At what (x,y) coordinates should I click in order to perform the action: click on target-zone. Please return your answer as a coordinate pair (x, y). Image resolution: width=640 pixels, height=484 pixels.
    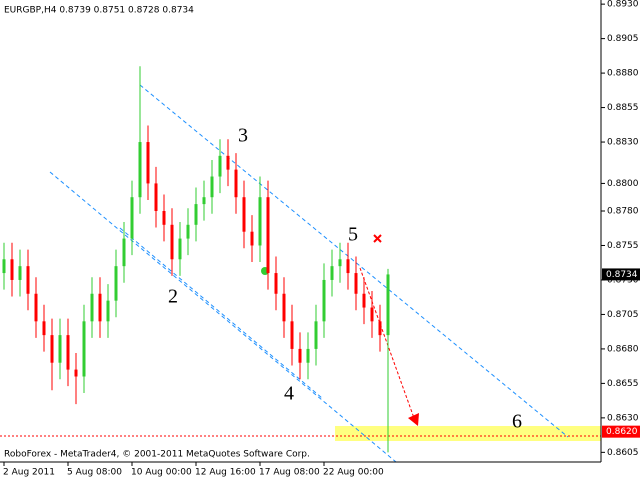
    Looking at the image, I should click on (468, 433).